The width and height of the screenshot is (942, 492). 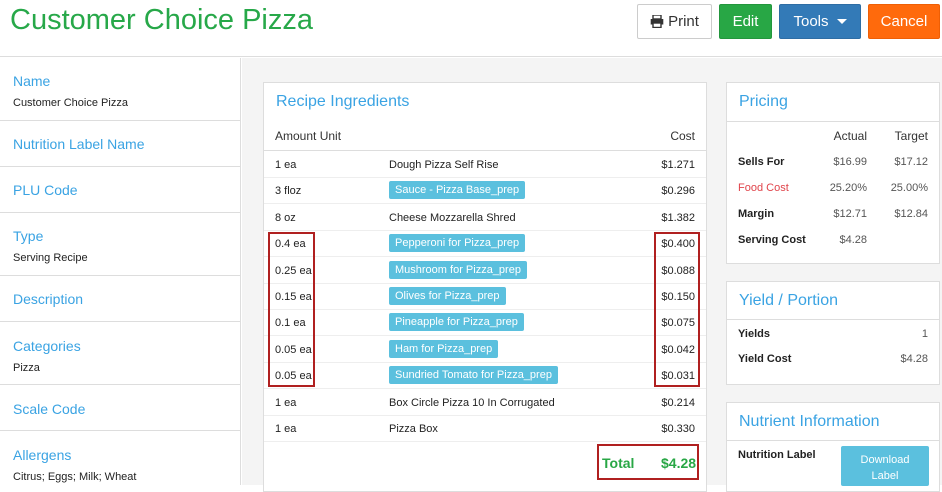 I want to click on ingredient-row: 0.05 ea Ham for Pizza_prep $0.042, so click(x=485, y=350).